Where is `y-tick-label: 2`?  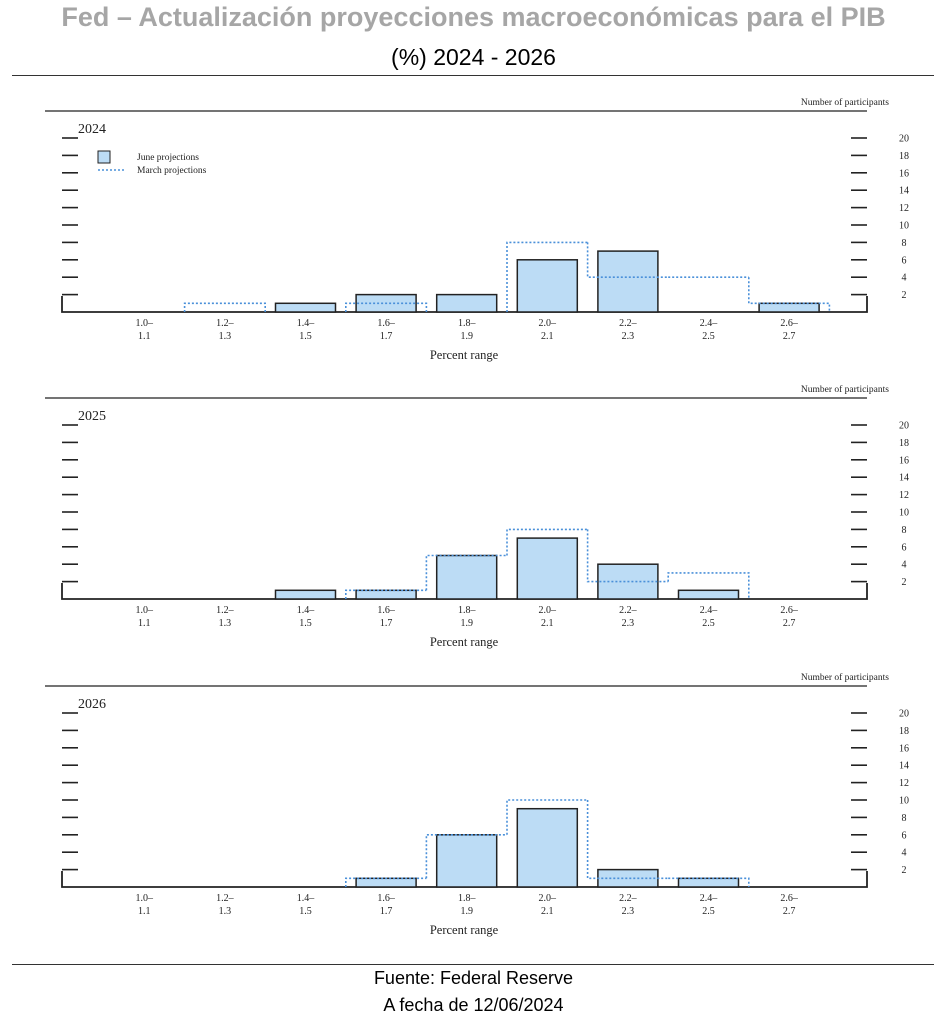 y-tick-label: 2 is located at coordinates (904, 582).